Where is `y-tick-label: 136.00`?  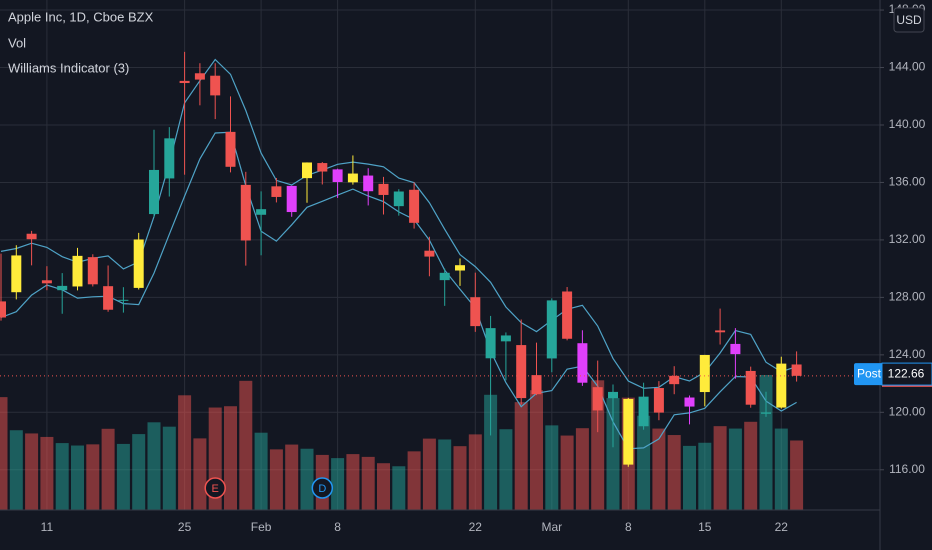 y-tick-label: 136.00 is located at coordinates (907, 182).